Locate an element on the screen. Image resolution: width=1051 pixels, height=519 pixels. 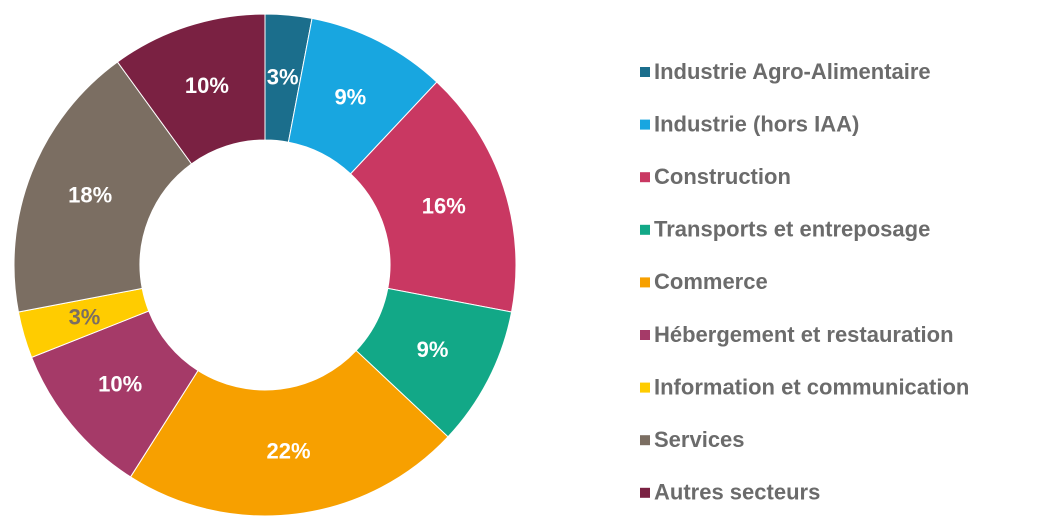
legend-label: Hébergement et restauration is located at coordinates (804, 334).